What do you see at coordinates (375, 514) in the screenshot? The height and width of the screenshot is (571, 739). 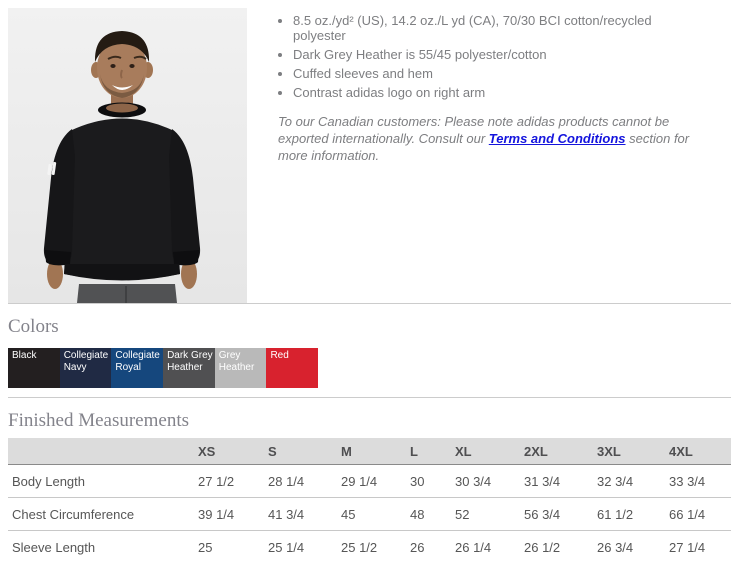 I see `measurement-cell: 45` at bounding box center [375, 514].